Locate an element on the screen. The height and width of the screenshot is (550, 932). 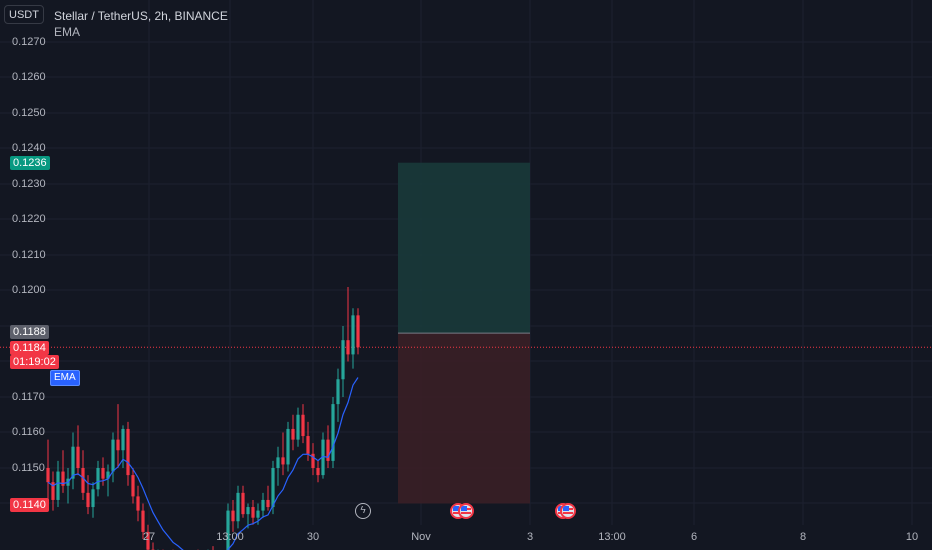
stop-price-tag: 0.1140 is located at coordinates (29, 505).